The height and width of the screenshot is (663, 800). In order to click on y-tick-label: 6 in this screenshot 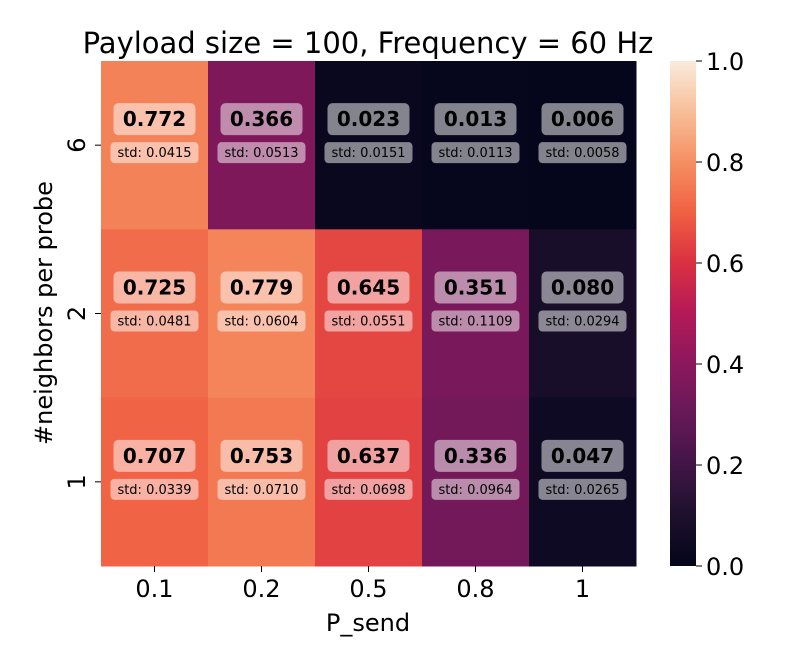, I will do `click(77, 145)`.